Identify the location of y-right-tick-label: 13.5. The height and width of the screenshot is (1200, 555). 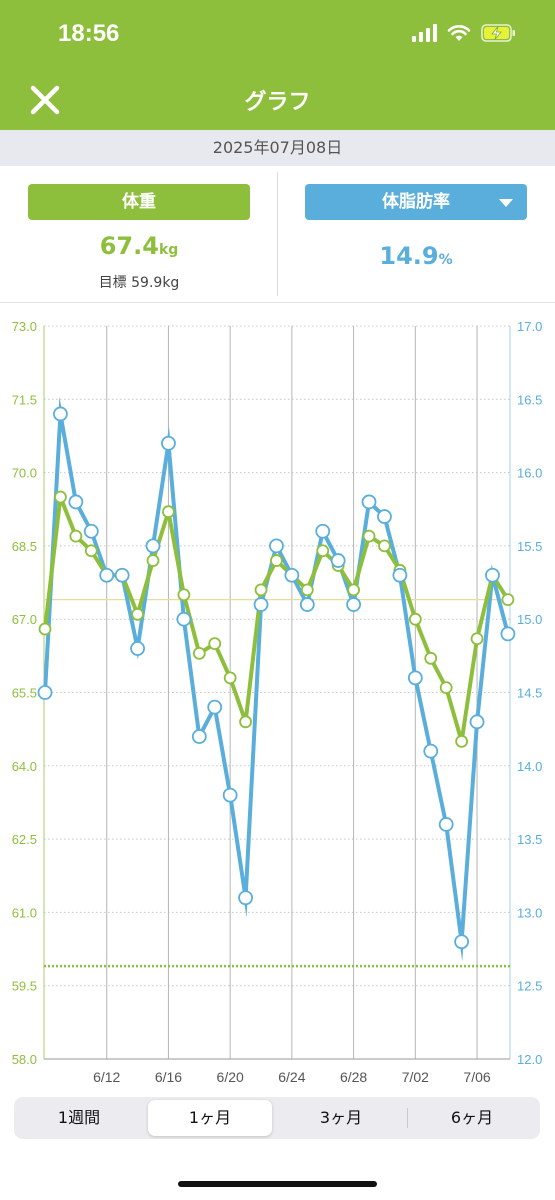
(529, 839).